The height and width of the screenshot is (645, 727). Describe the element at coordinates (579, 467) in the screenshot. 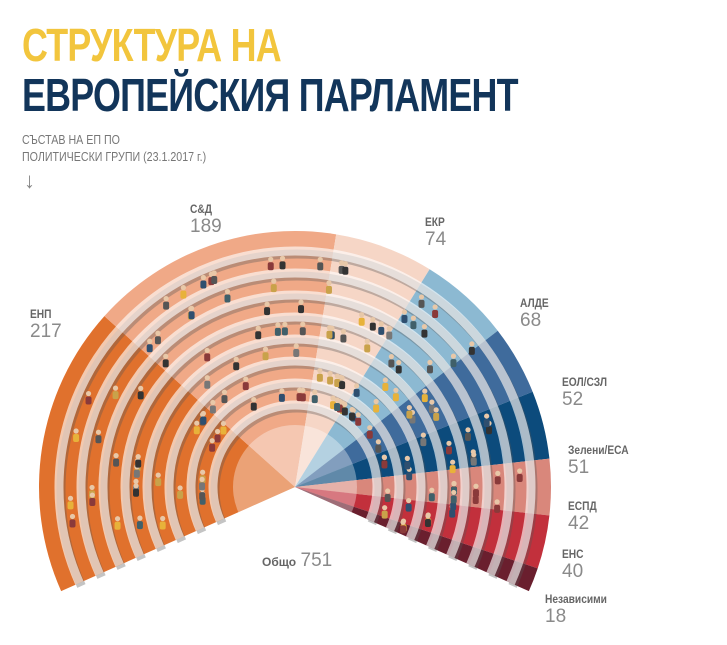

I see `group-seats: 51` at that location.